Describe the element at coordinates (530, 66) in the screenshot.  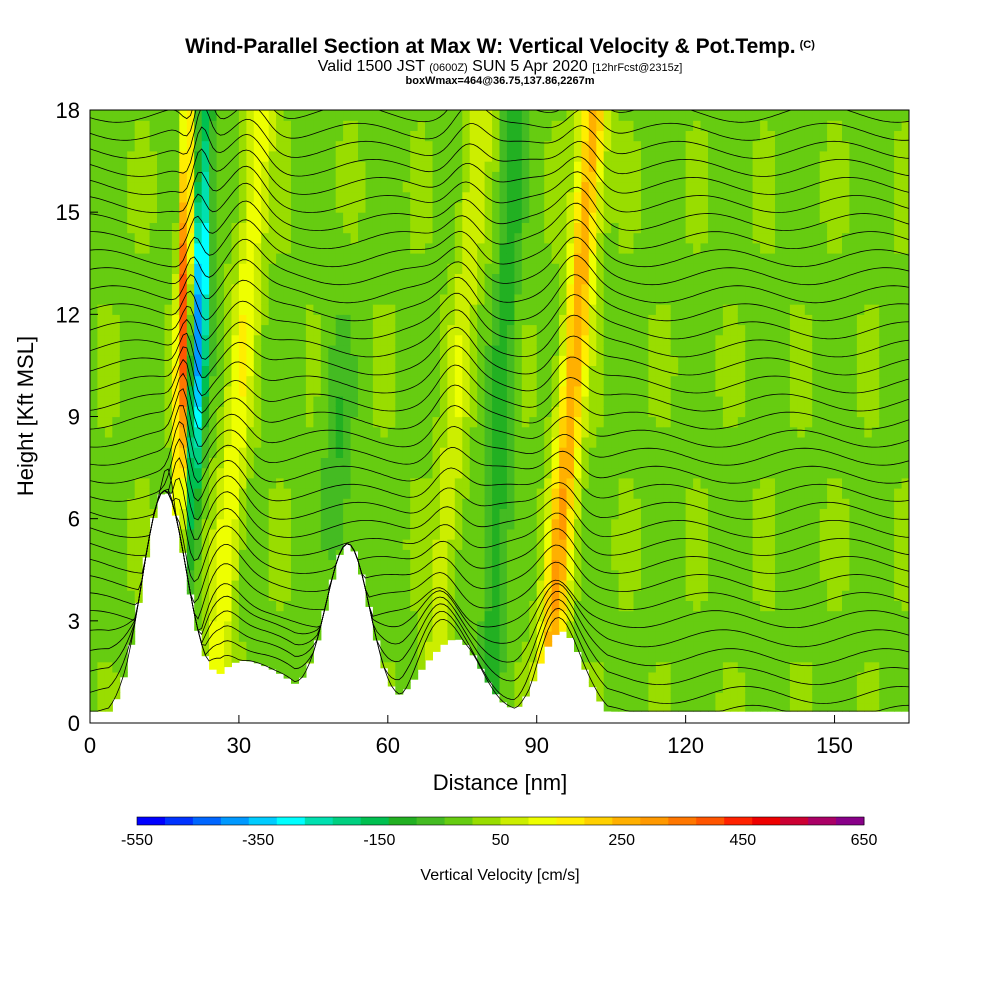
I see `valid-date: SUN 5 Apr 2020` at that location.